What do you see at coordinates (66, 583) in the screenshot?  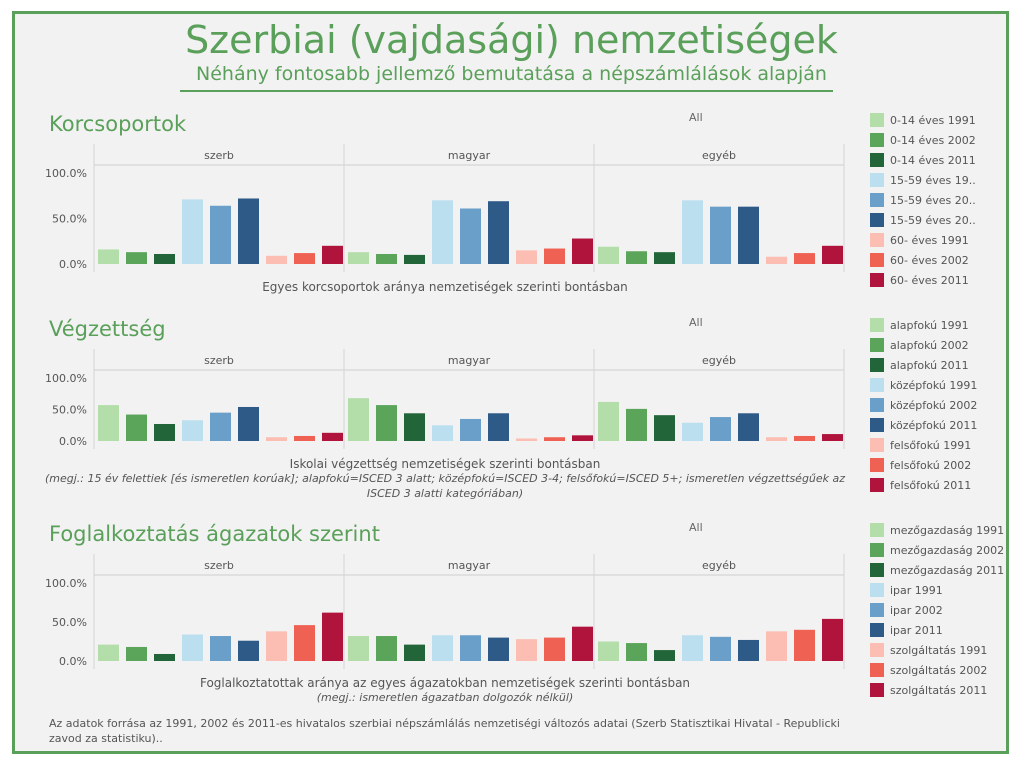 I see `y-tick-label: 100.0%` at bounding box center [66, 583].